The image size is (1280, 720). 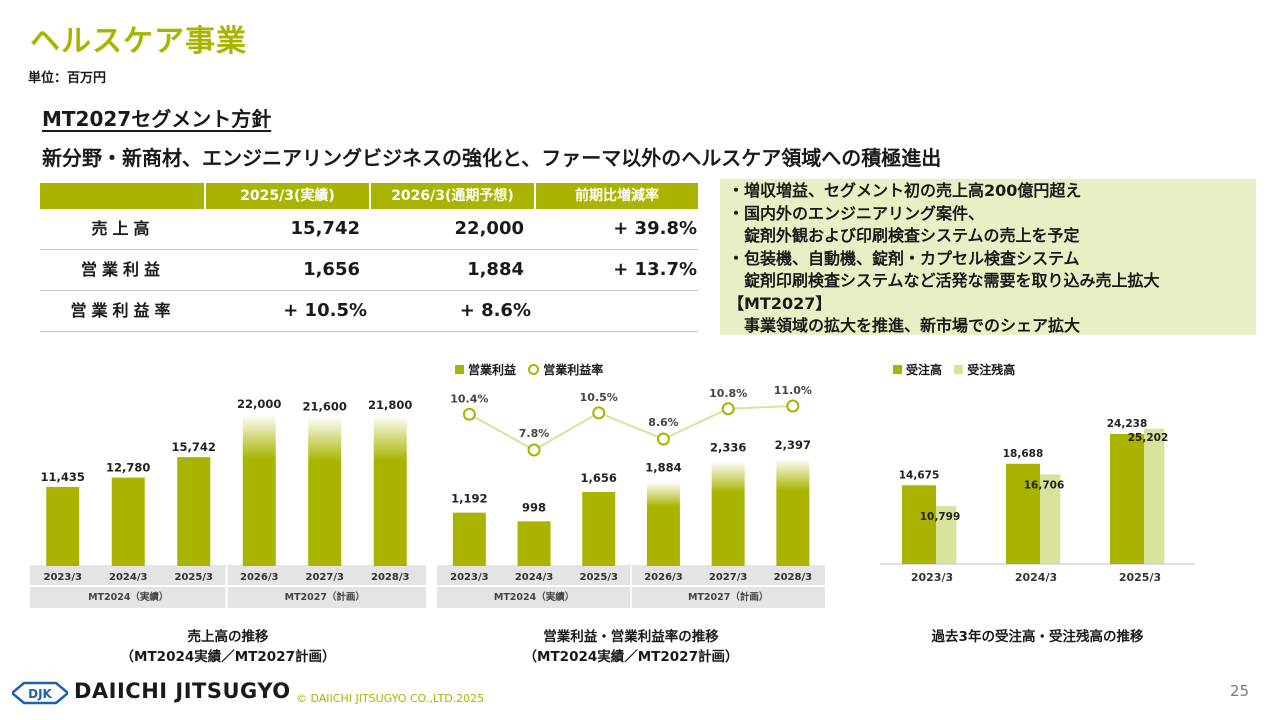 I want to click on data-label: 998, so click(x=534, y=507).